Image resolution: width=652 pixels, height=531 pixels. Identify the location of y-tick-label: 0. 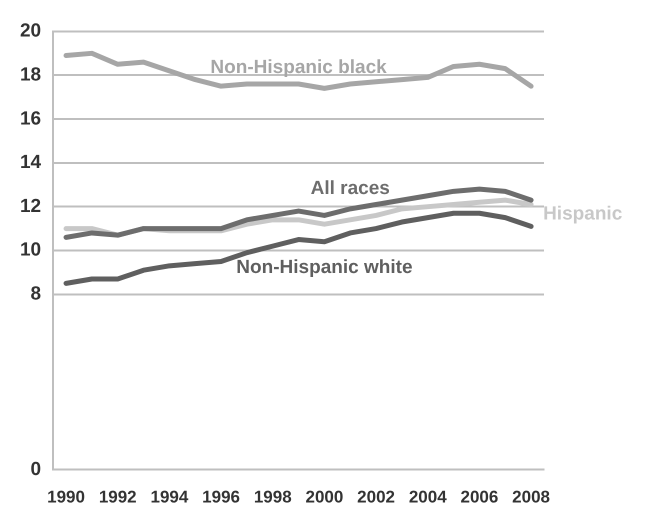
(36, 469).